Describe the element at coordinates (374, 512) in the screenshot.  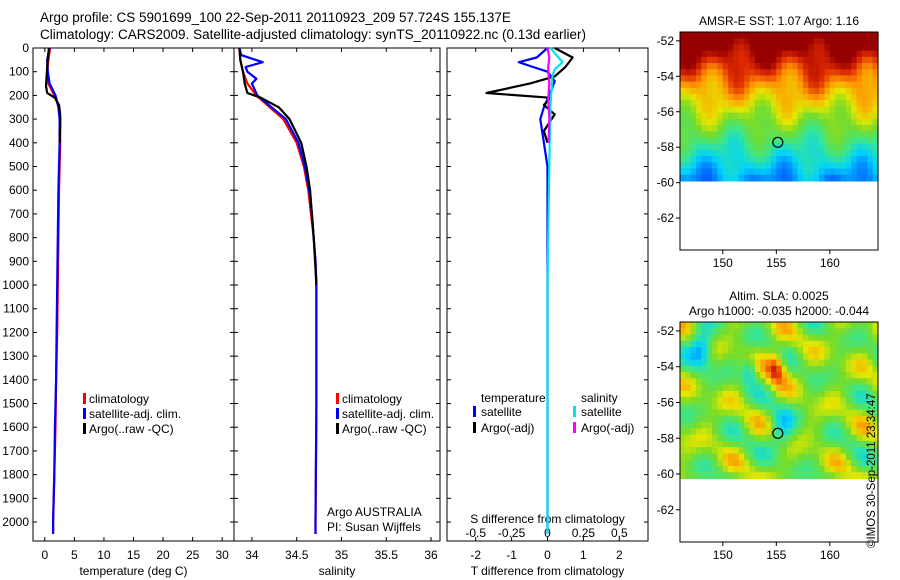
I see `annotation-text: Argo AUSTRALIA` at that location.